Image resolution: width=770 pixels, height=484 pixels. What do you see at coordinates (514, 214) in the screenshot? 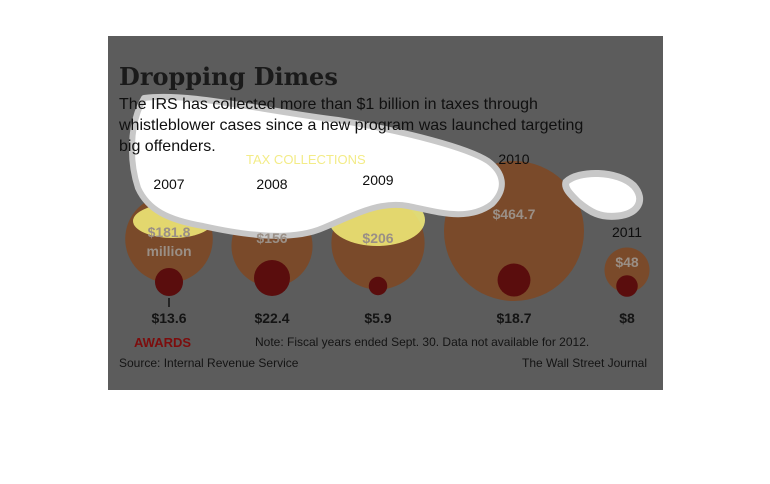
I see `collection-value-2010: $464.7` at bounding box center [514, 214].